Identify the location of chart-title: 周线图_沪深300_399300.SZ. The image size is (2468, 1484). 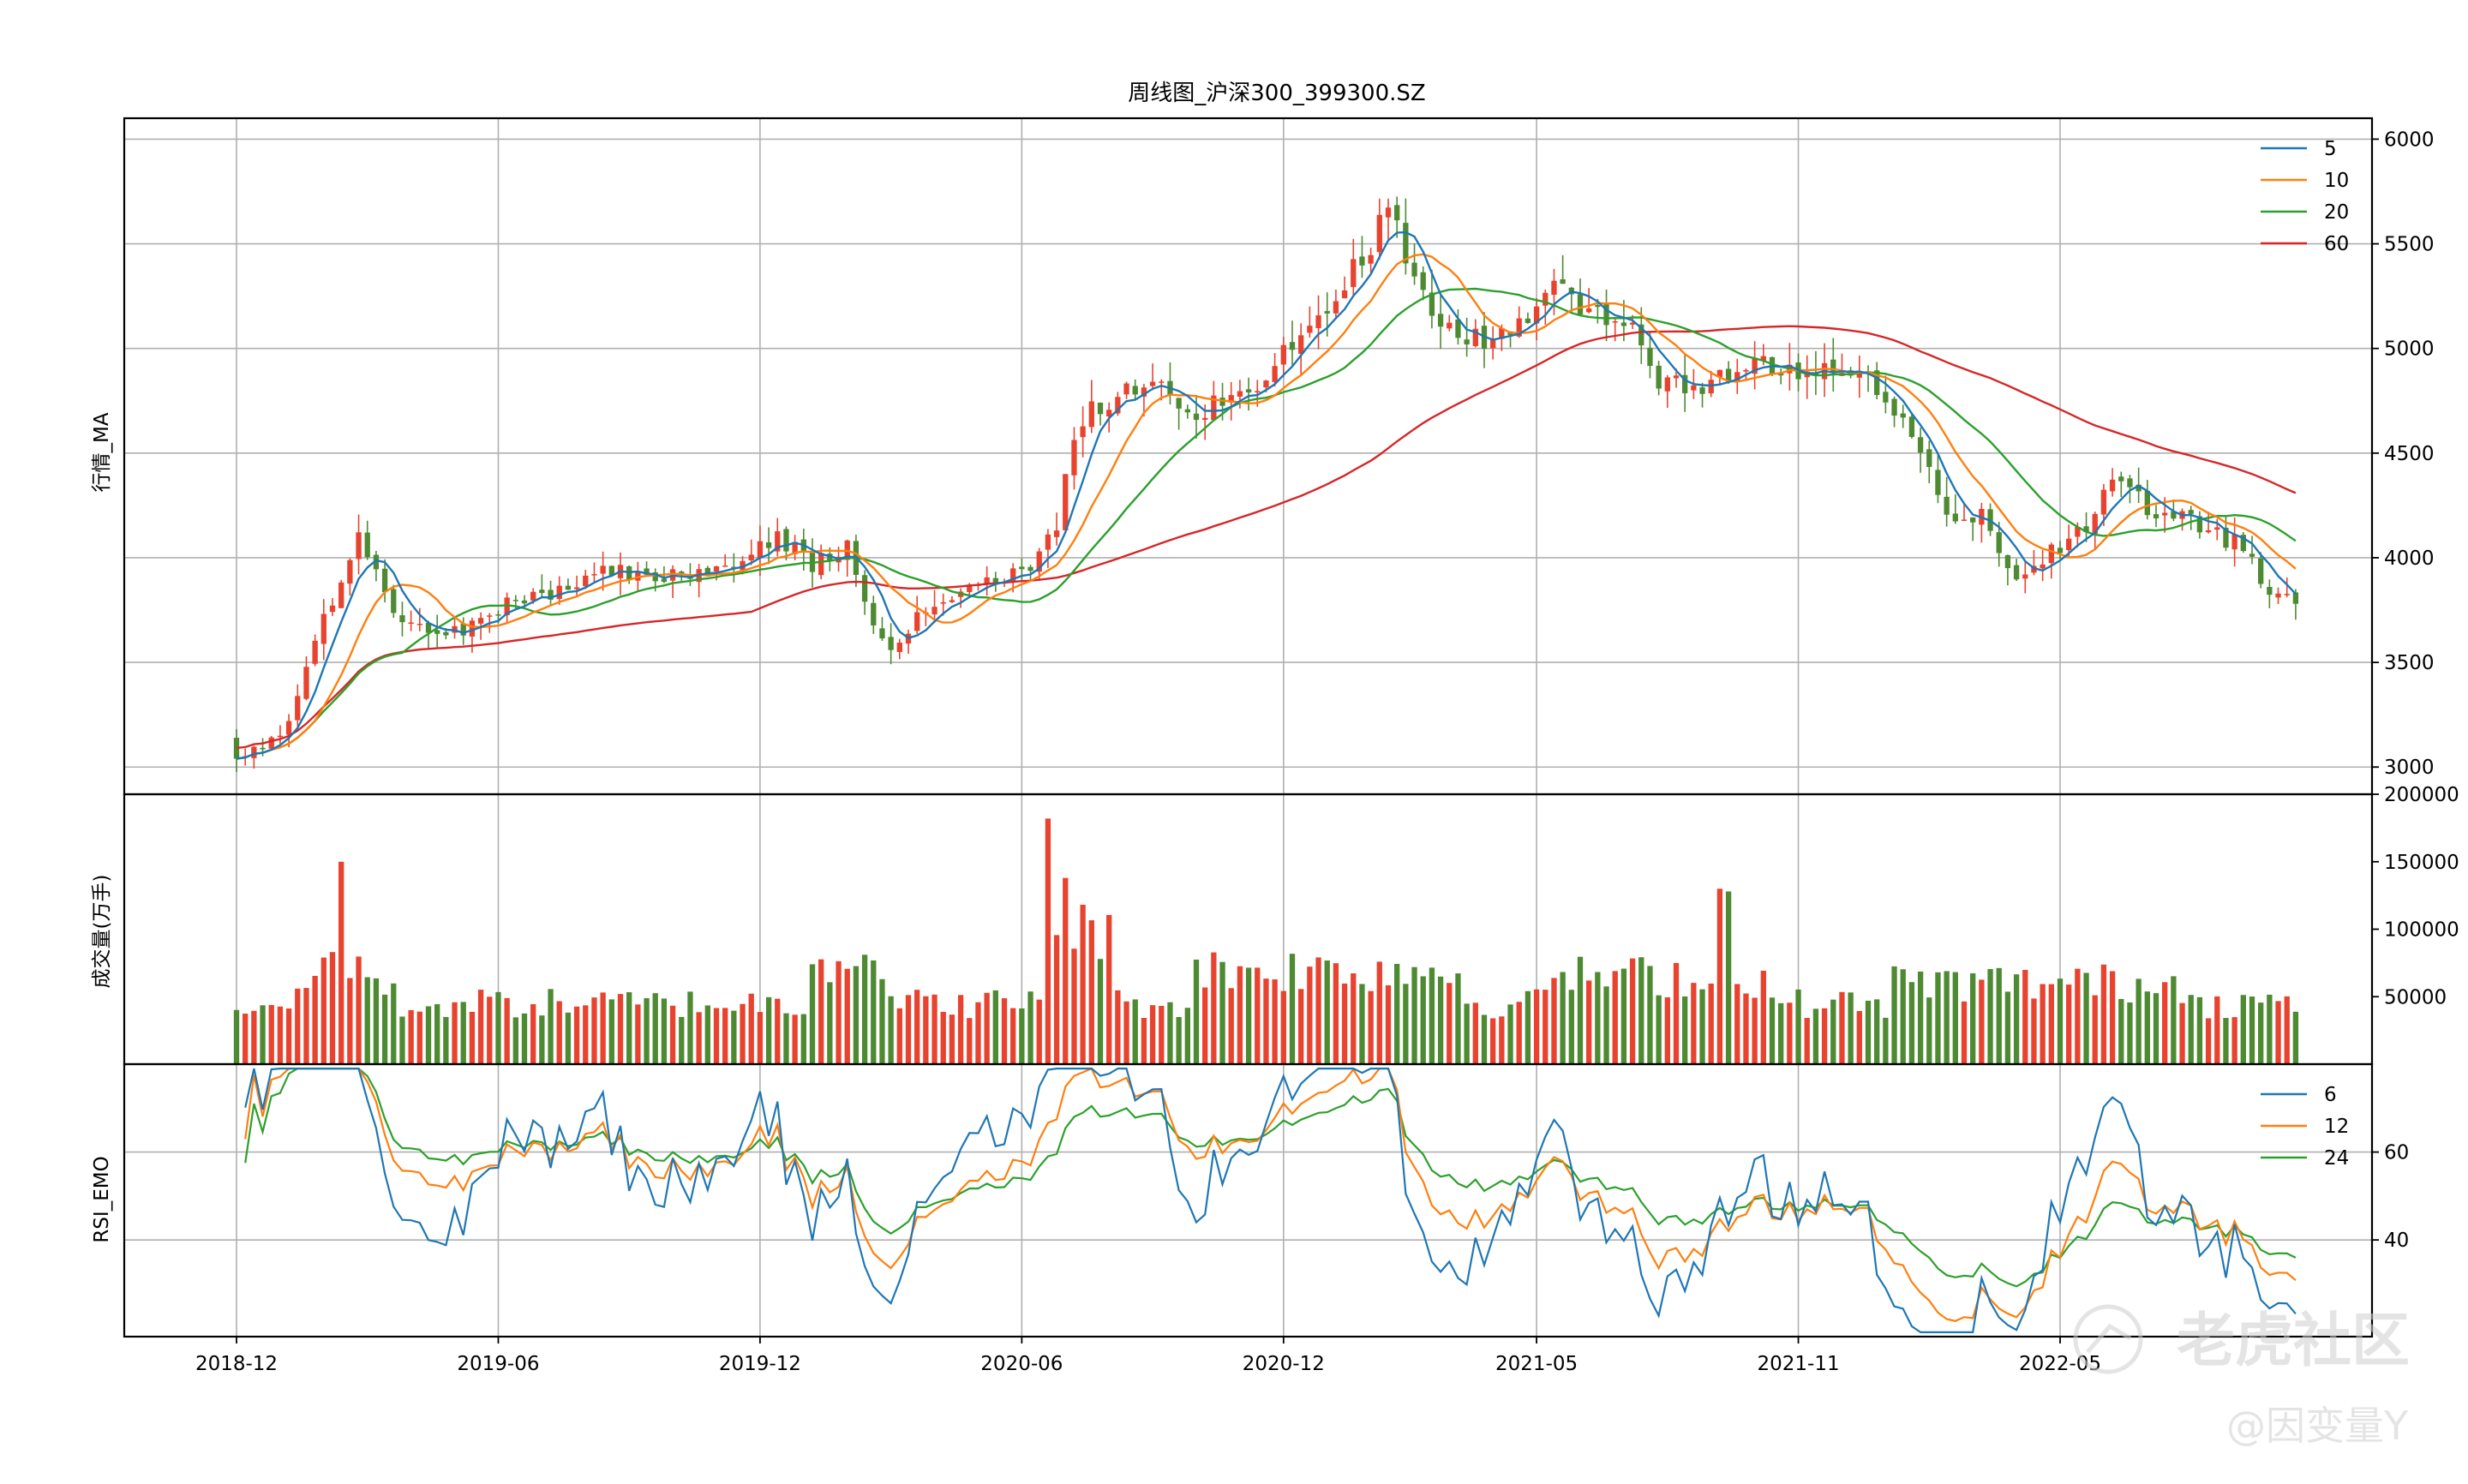
(1276, 94).